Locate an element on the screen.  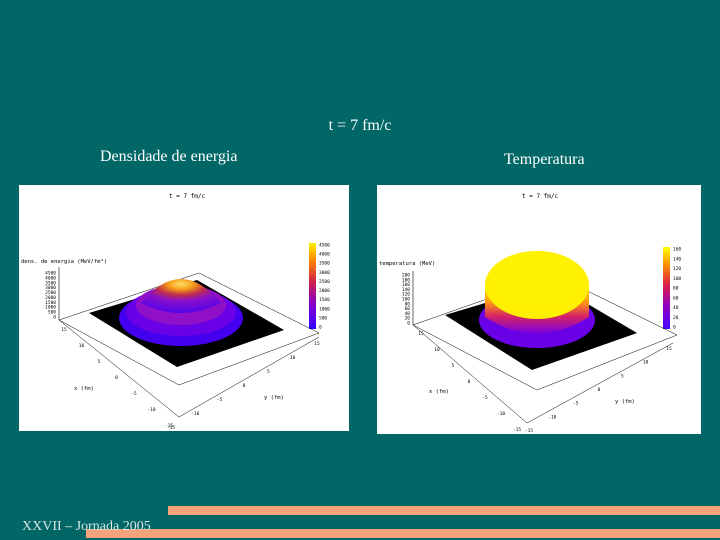
z-tick-label: 140 is located at coordinates (406, 290).